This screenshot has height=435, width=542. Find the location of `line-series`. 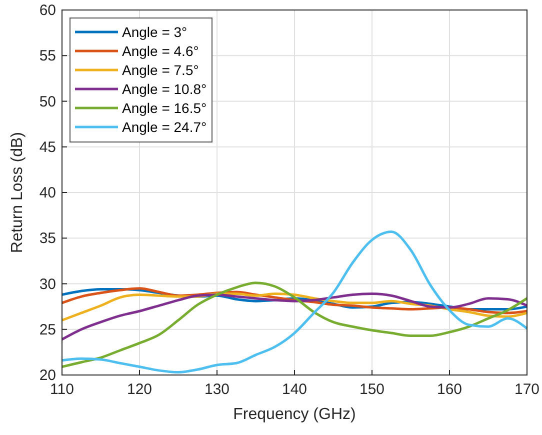

line-series is located at coordinates (294, 316).